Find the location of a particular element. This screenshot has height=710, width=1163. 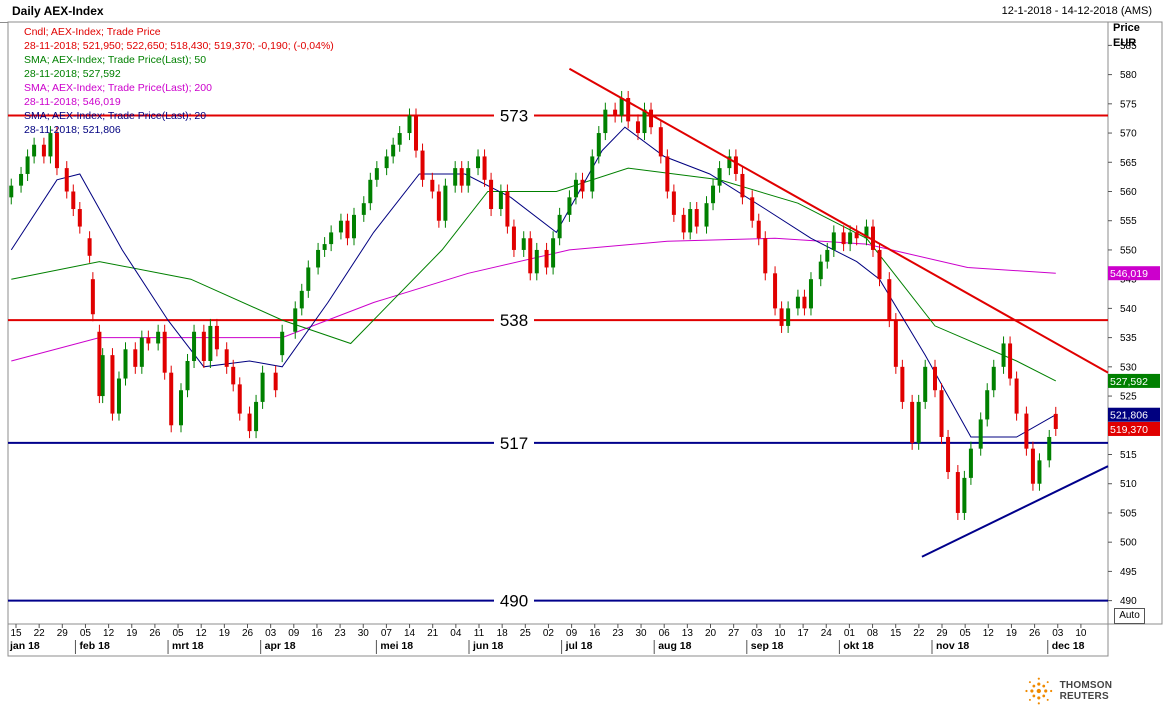

y-tick-label: 560 is located at coordinates (1128, 192).